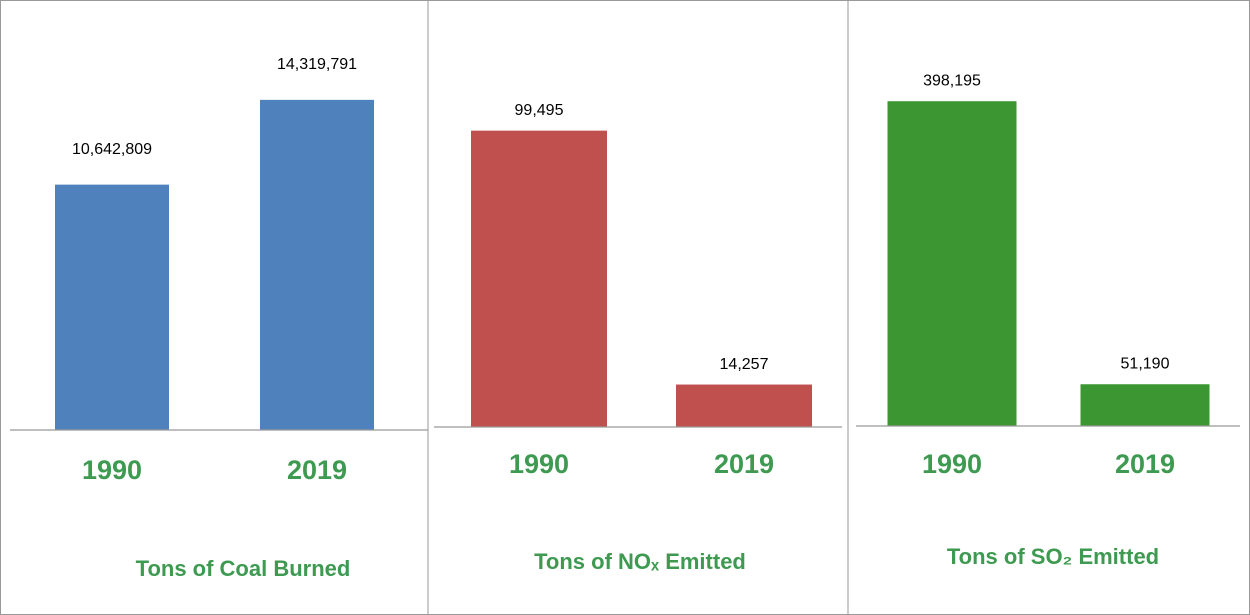 The image size is (1250, 615). What do you see at coordinates (640, 561) in the screenshot?
I see `chart-title: Tons of NOₓ Emitted` at bounding box center [640, 561].